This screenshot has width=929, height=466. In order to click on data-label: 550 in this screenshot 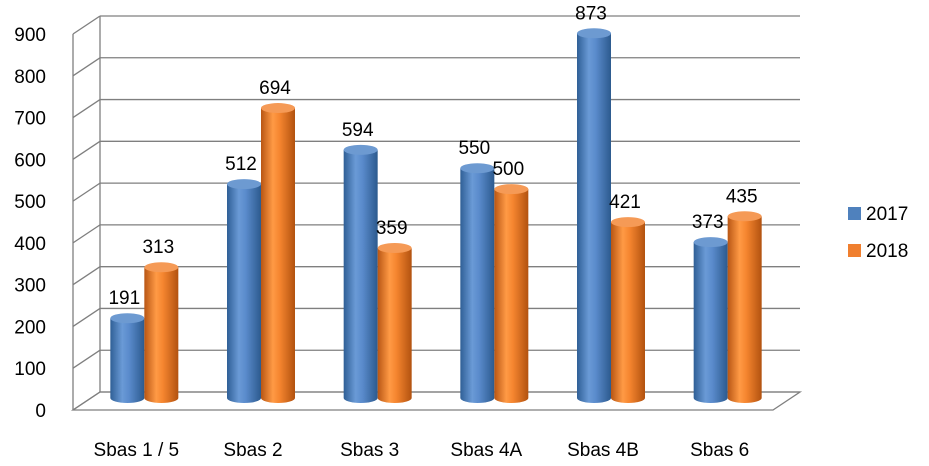, I will do `click(474, 148)`.